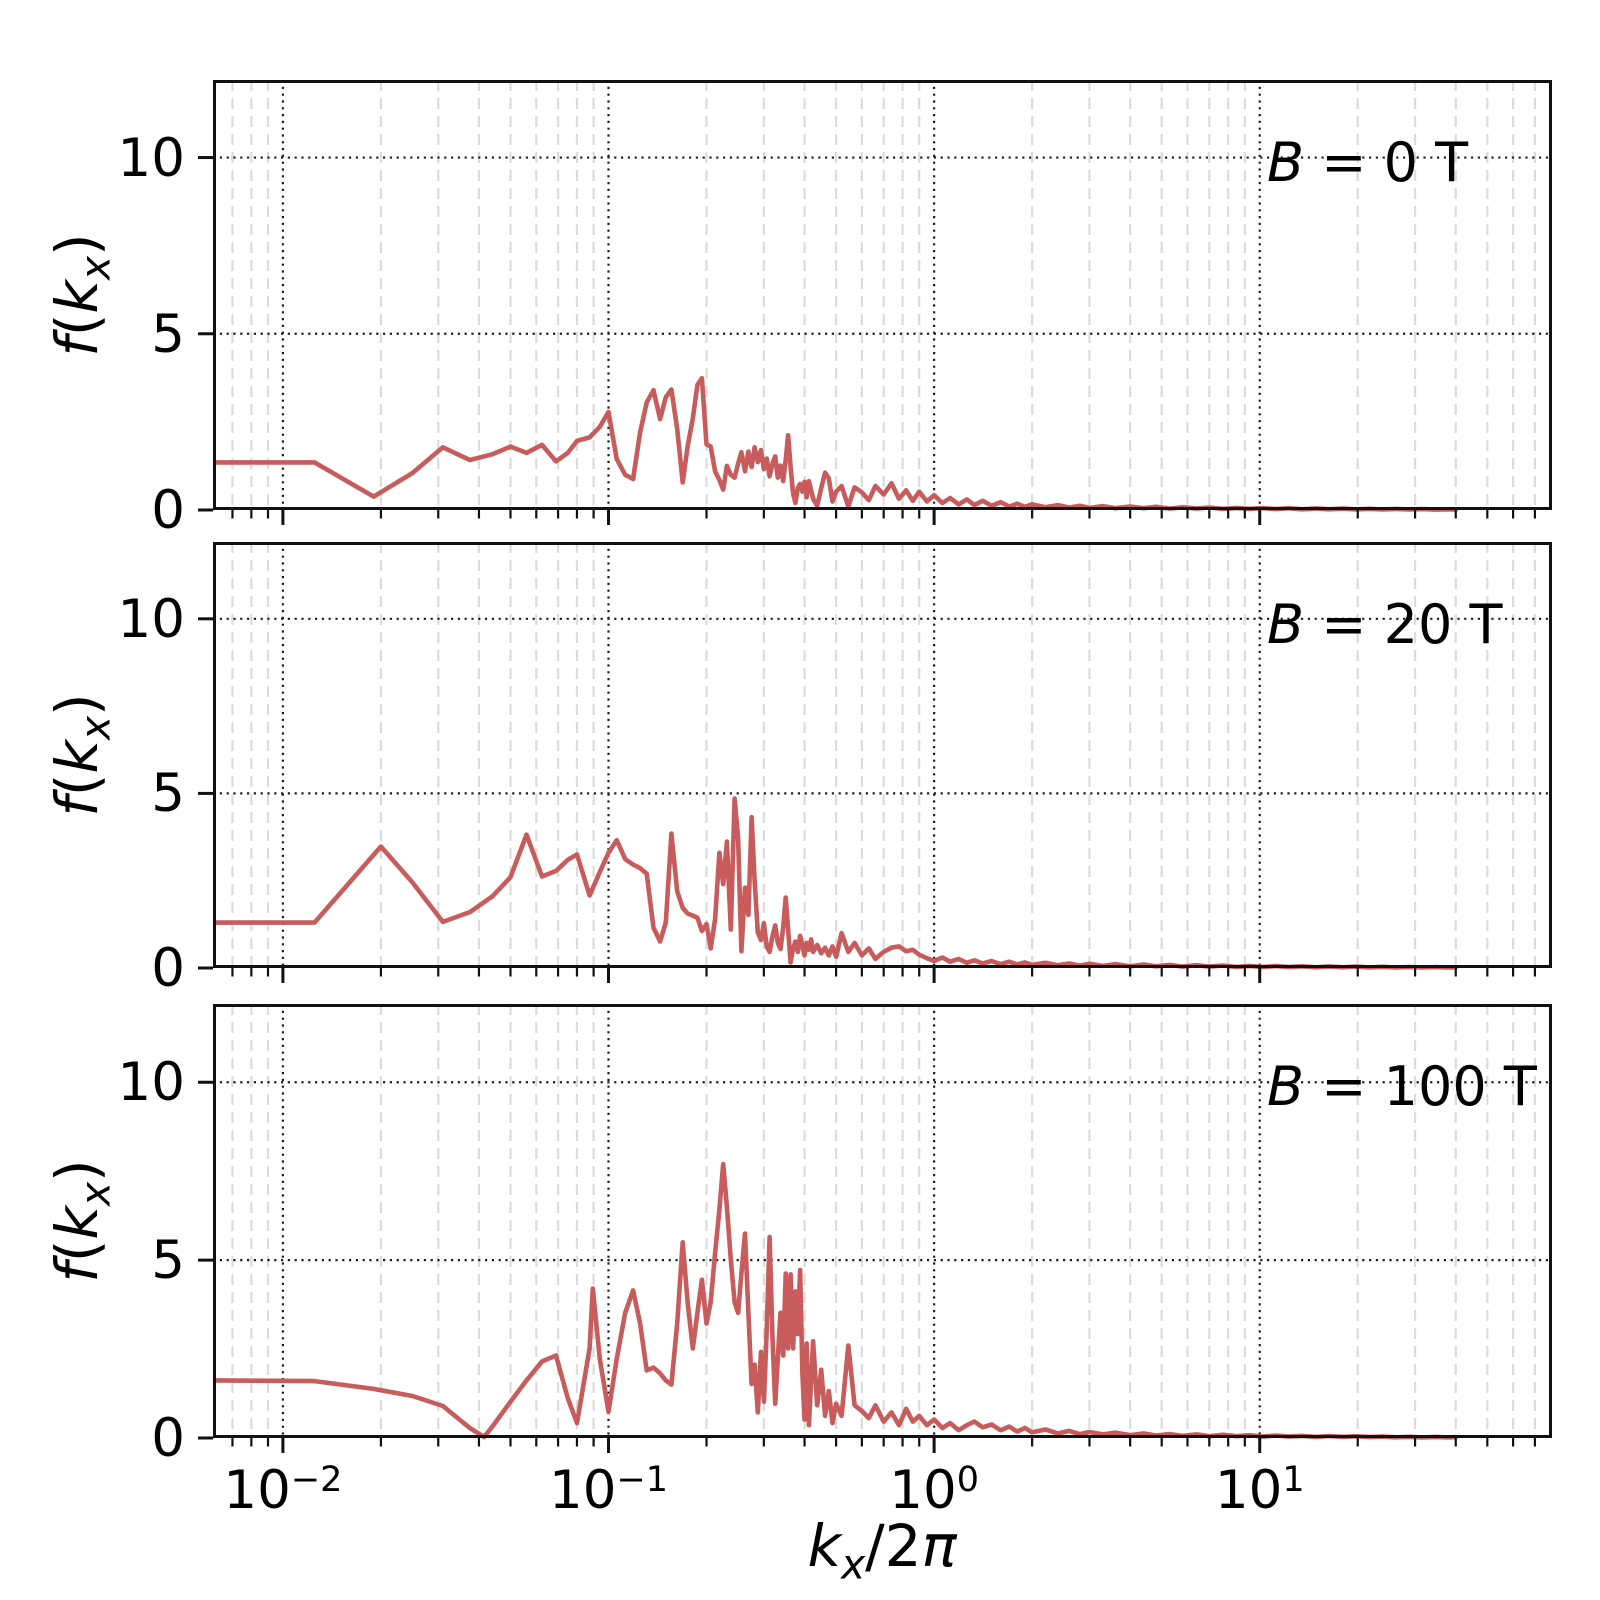  Describe the element at coordinates (934, 1490) in the screenshot. I see `x-tick-label: 100` at that location.